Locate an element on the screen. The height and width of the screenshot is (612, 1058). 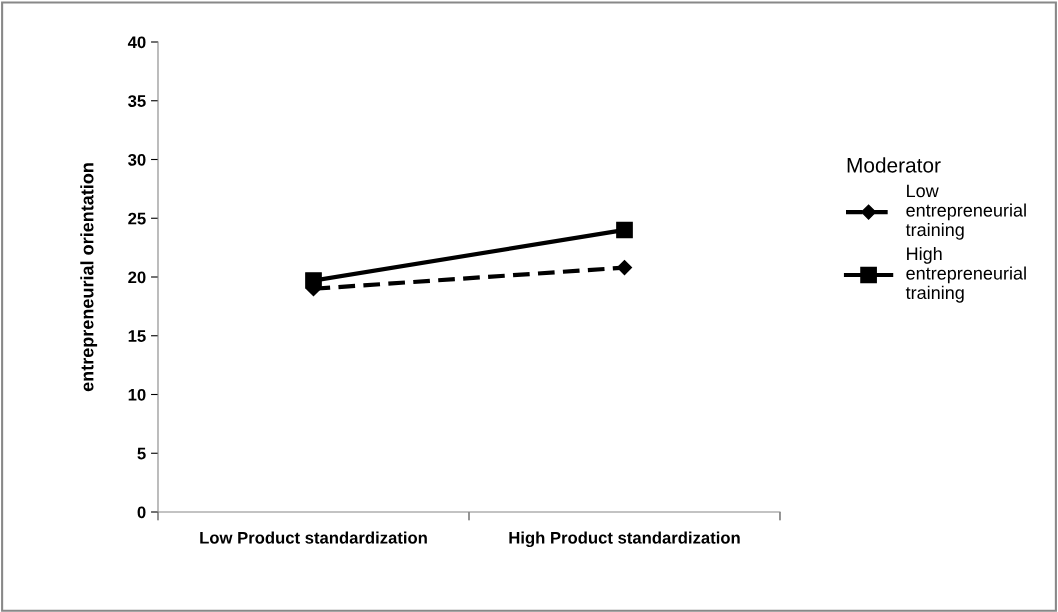
y-tick-label: 5 is located at coordinates (141, 453).